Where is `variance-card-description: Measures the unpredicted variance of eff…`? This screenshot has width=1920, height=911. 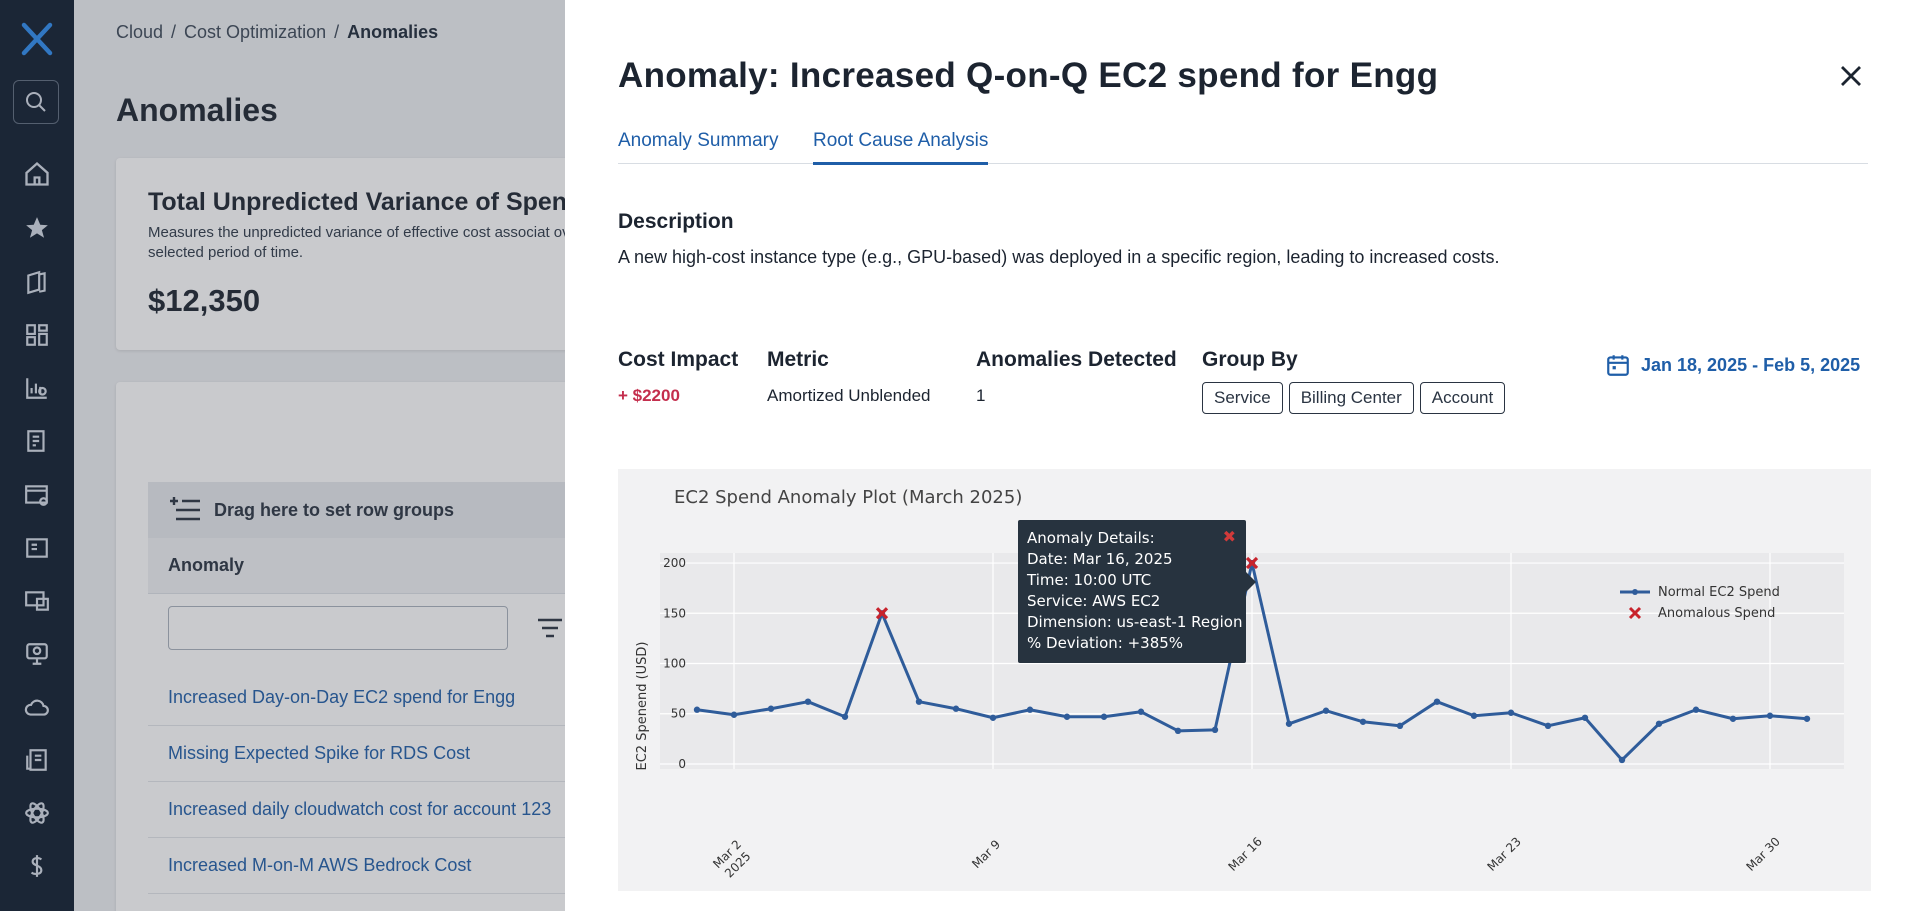
variance-card-description: Measures the unpredicted variance of eff… is located at coordinates (365, 242).